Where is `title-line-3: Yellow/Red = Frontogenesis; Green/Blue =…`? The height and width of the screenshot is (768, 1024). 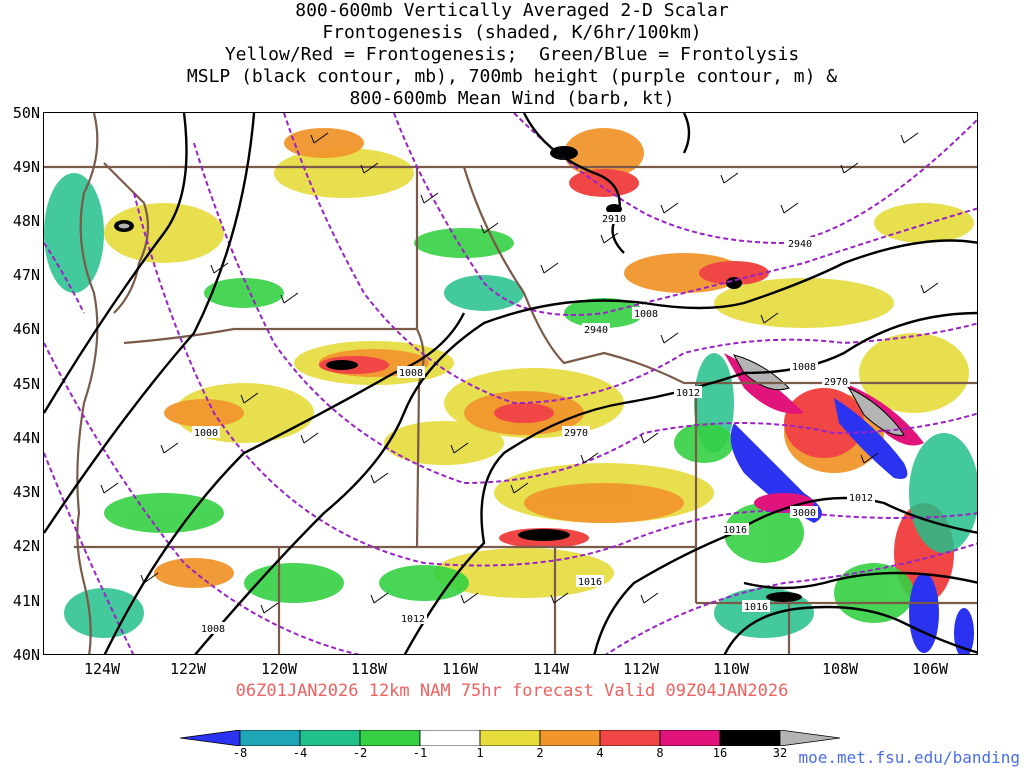 title-line-3: Yellow/Red = Frontogenesis; Green/Blue =… is located at coordinates (512, 54).